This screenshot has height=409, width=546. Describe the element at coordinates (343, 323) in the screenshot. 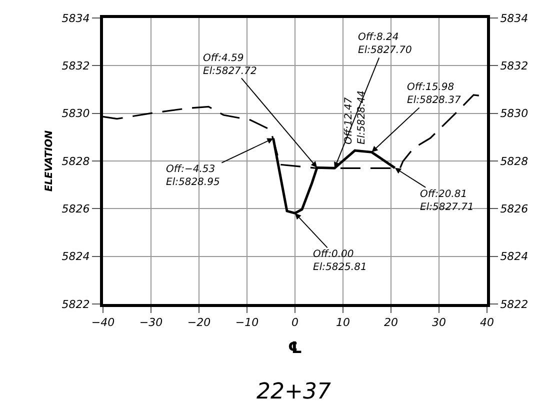

I see `x-tick-label: 10` at that location.